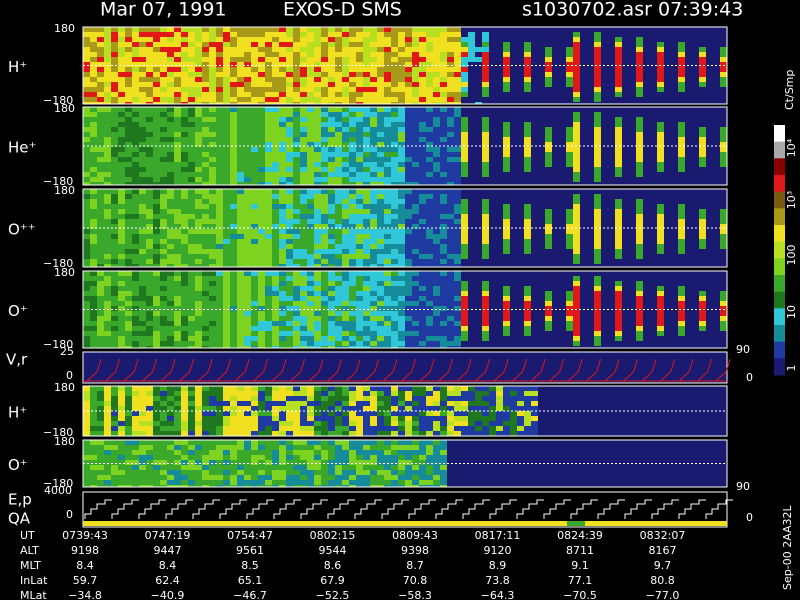 The width and height of the screenshot is (800, 600). I want to click on footer-value: 0739:43, so click(85, 535).